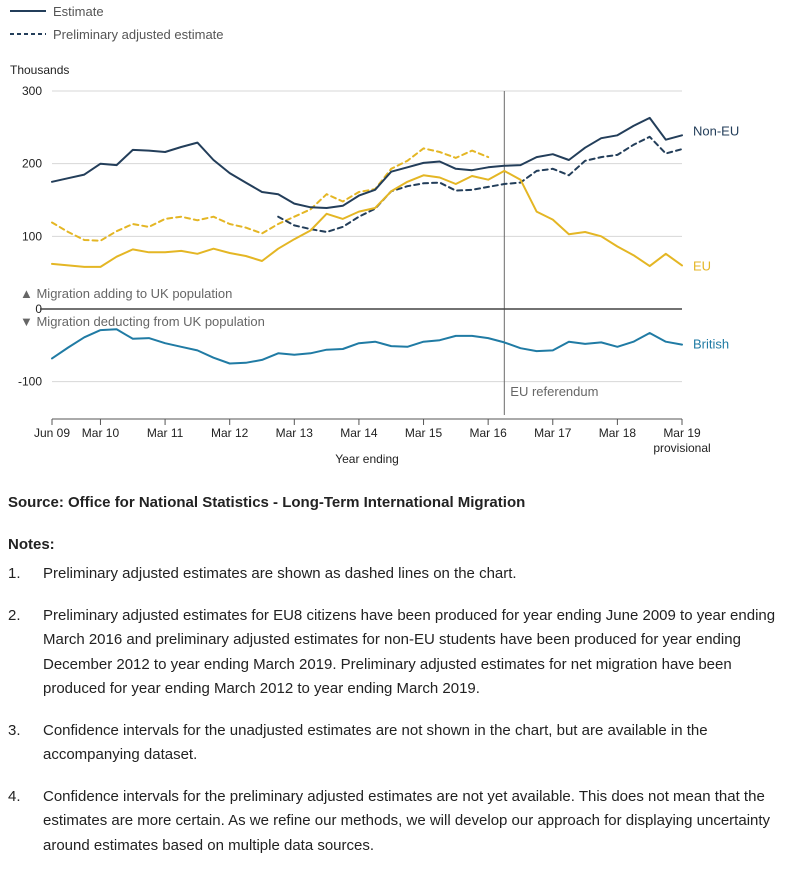 This screenshot has width=804, height=888. I want to click on note-number: 3., so click(14, 730).